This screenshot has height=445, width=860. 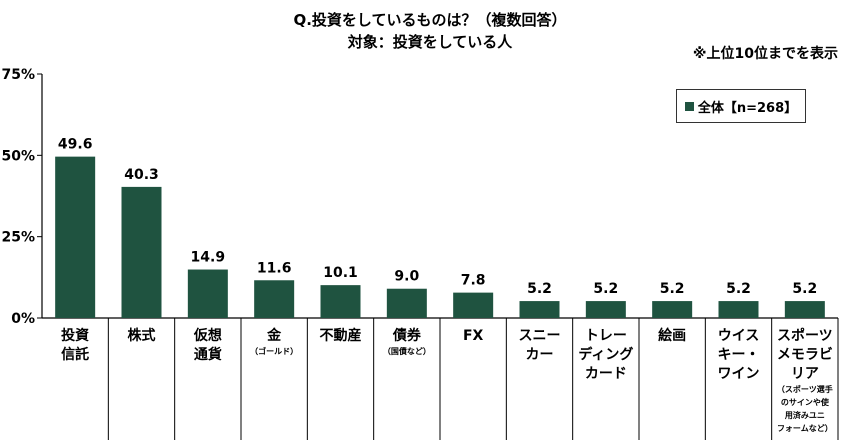 What do you see at coordinates (739, 336) in the screenshot?
I see `x-tick-label: ウイス` at bounding box center [739, 336].